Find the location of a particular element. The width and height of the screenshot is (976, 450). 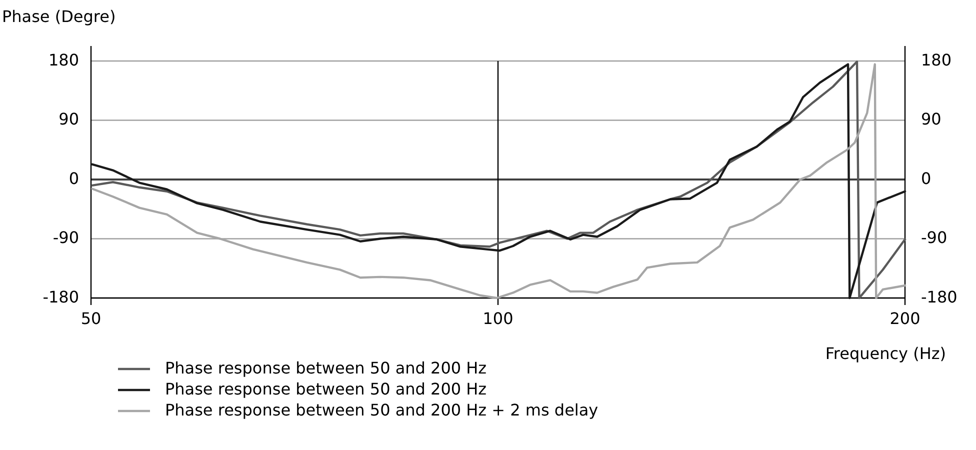

y2-tick-label: 90 is located at coordinates (931, 119).